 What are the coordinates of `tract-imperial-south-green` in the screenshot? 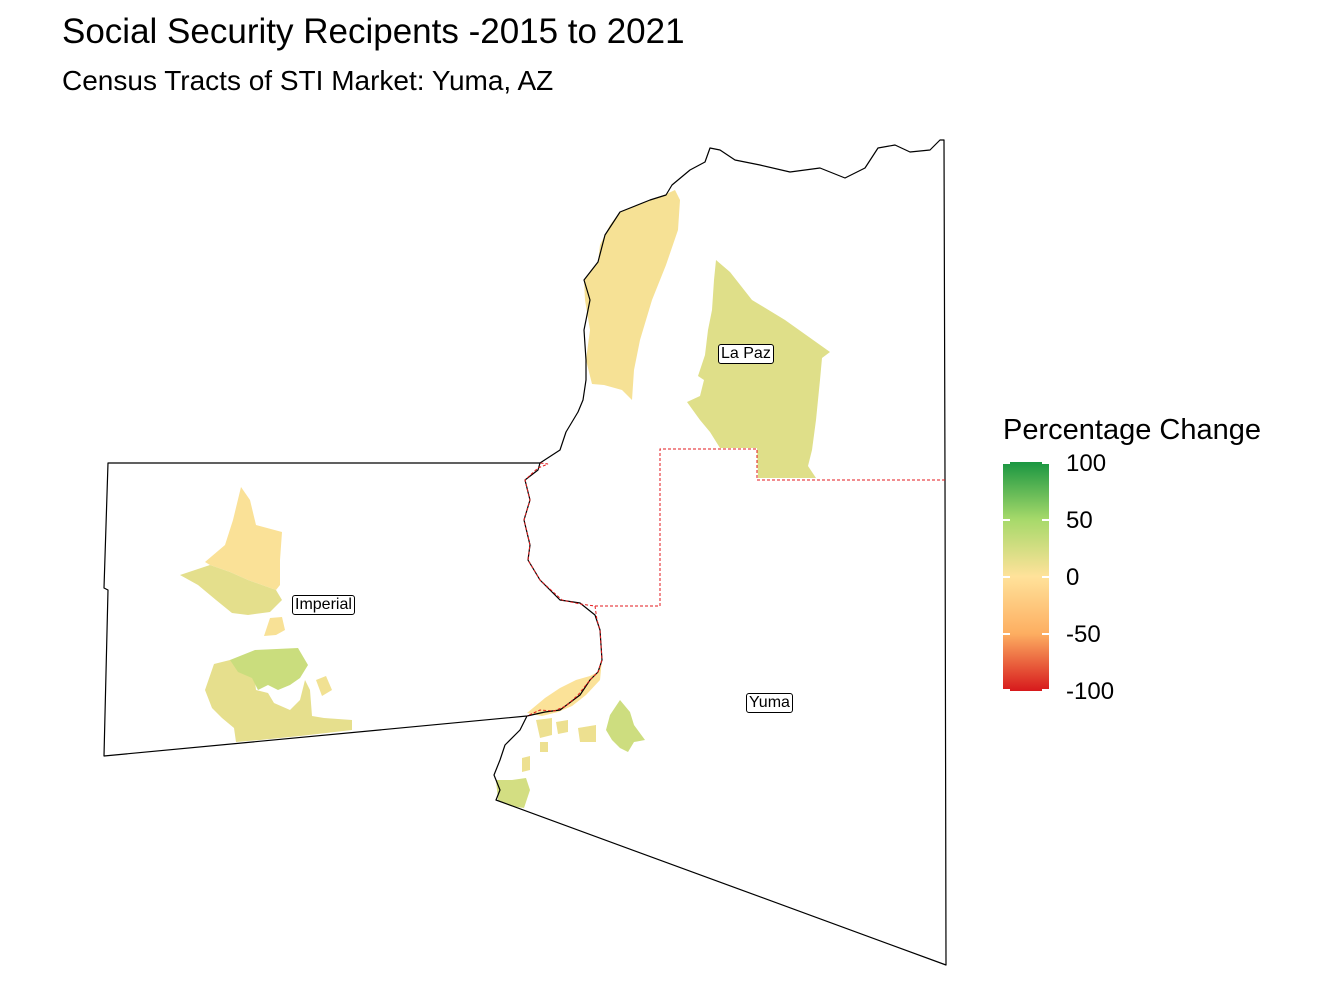 It's located at (269, 669).